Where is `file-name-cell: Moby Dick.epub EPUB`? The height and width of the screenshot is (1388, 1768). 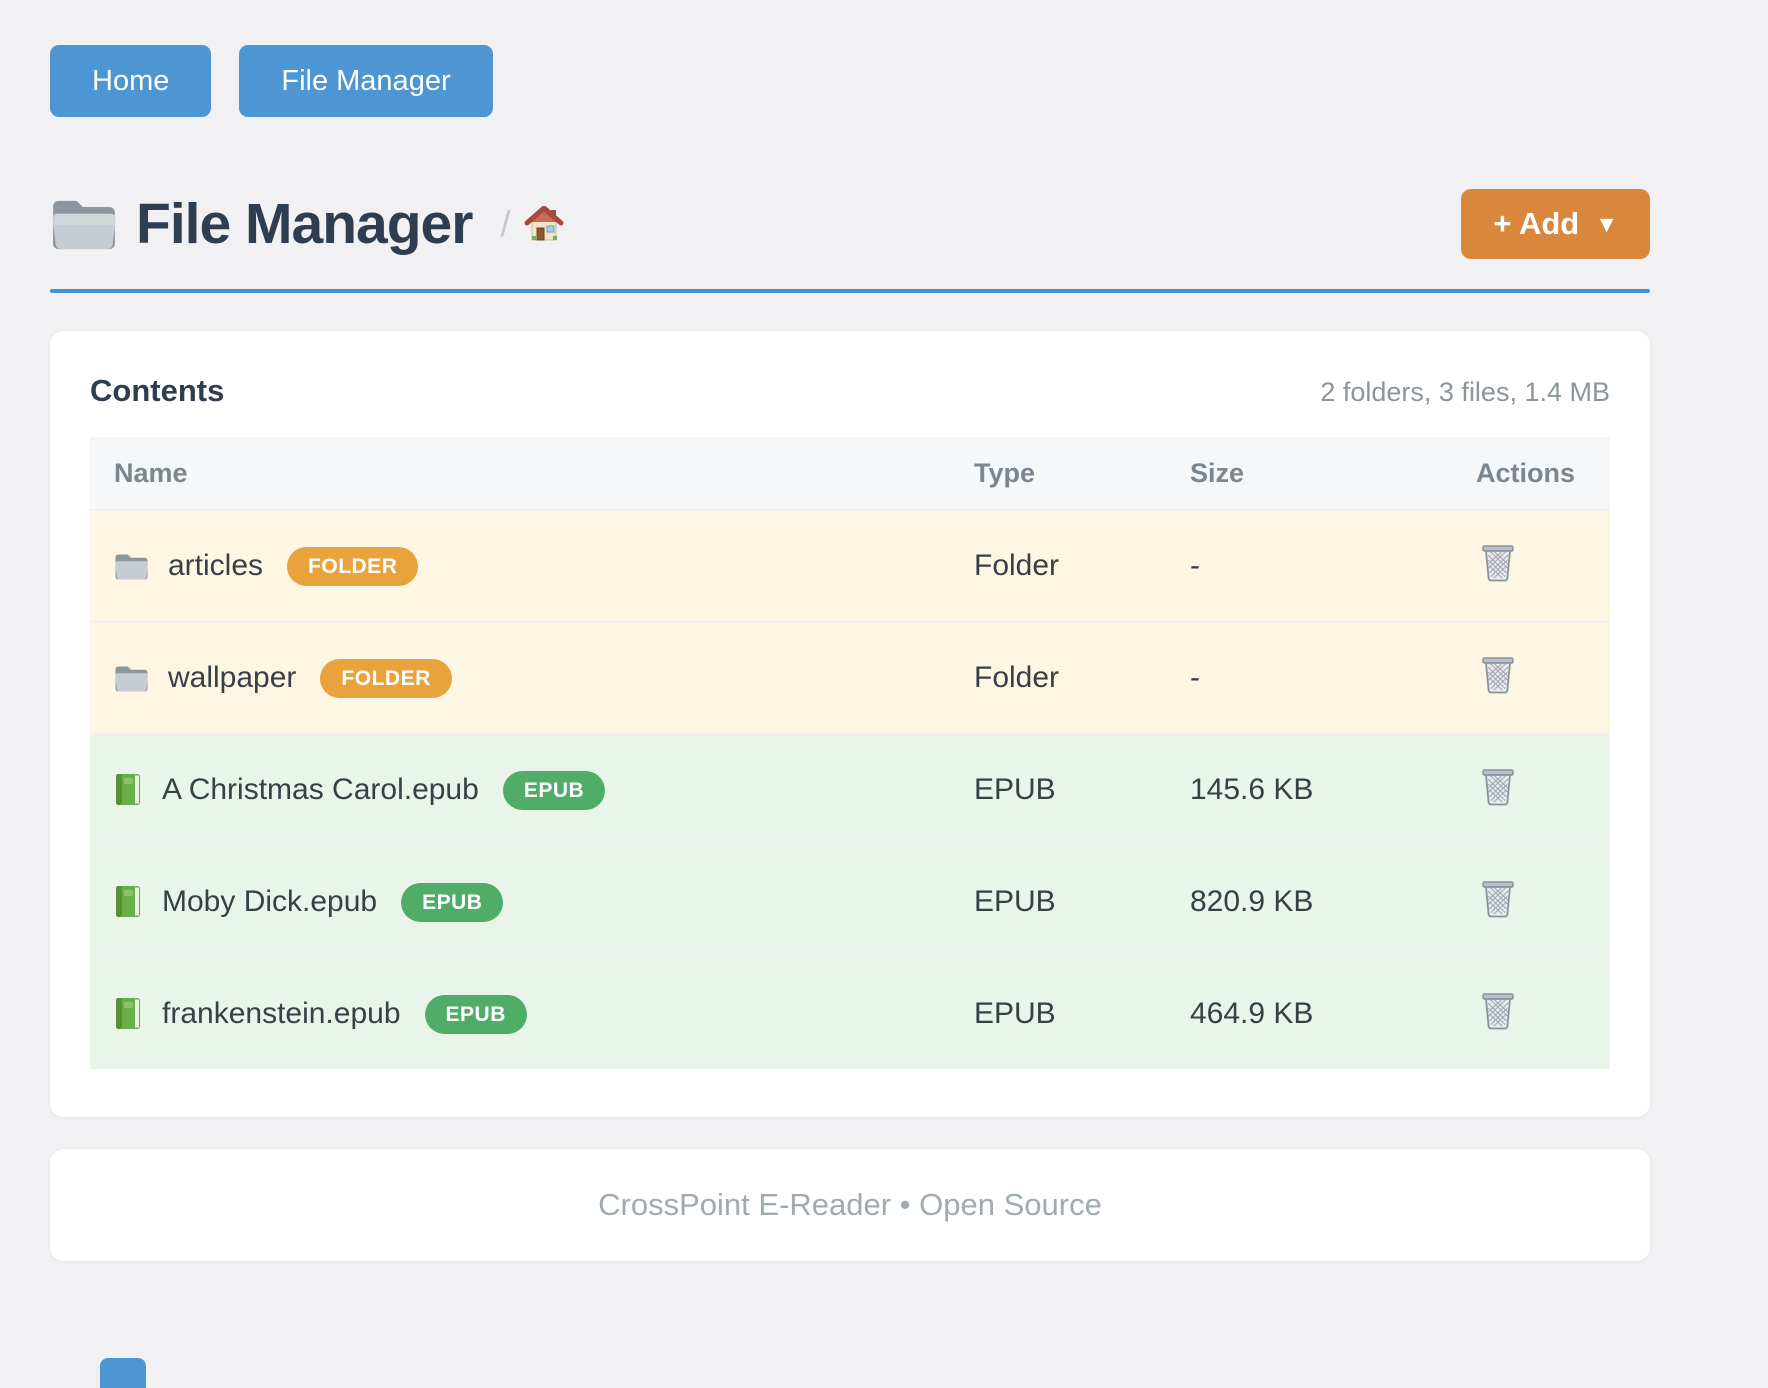 file-name-cell: Moby Dick.epub EPUB is located at coordinates (520, 902).